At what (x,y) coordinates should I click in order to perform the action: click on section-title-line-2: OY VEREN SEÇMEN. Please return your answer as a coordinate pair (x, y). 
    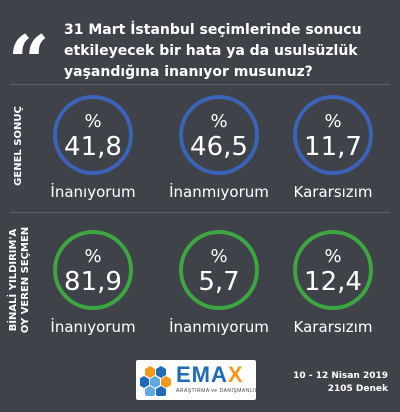
    Looking at the image, I should click on (25, 280).